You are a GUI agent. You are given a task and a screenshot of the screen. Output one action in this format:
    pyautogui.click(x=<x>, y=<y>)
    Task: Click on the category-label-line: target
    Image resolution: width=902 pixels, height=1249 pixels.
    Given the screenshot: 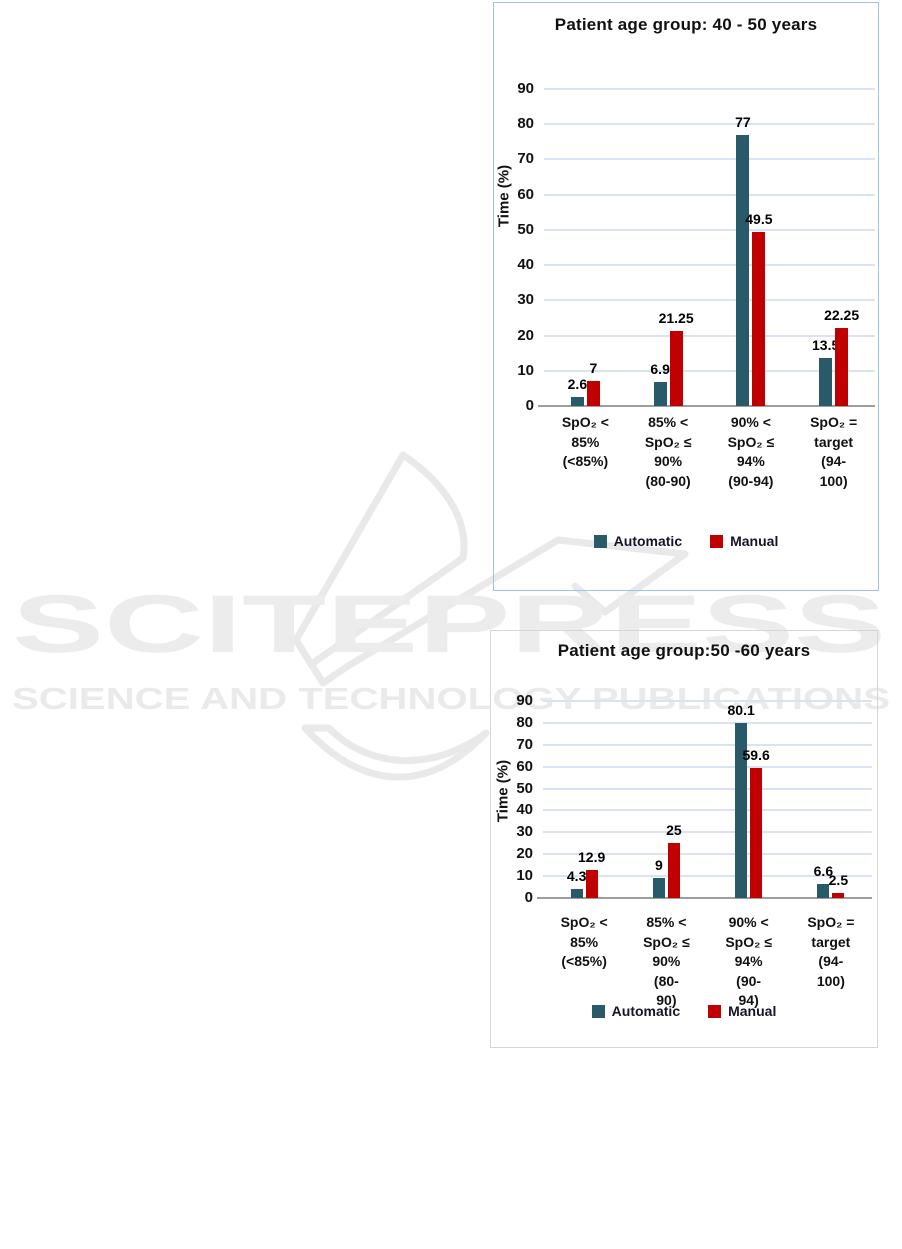 What is the action you would take?
    pyautogui.click(x=831, y=941)
    